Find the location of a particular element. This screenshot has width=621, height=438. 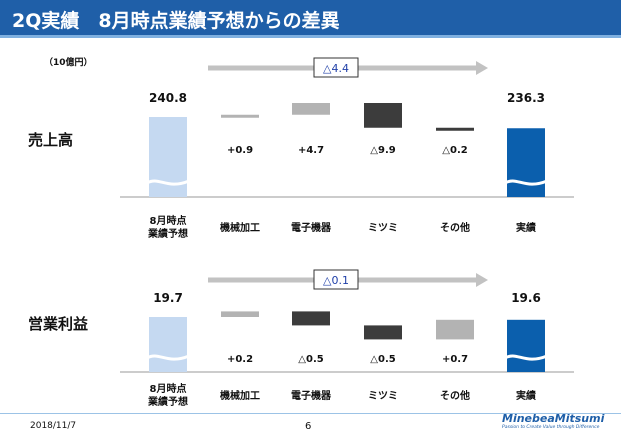

forecast-value-label: 19.7 is located at coordinates (168, 298).